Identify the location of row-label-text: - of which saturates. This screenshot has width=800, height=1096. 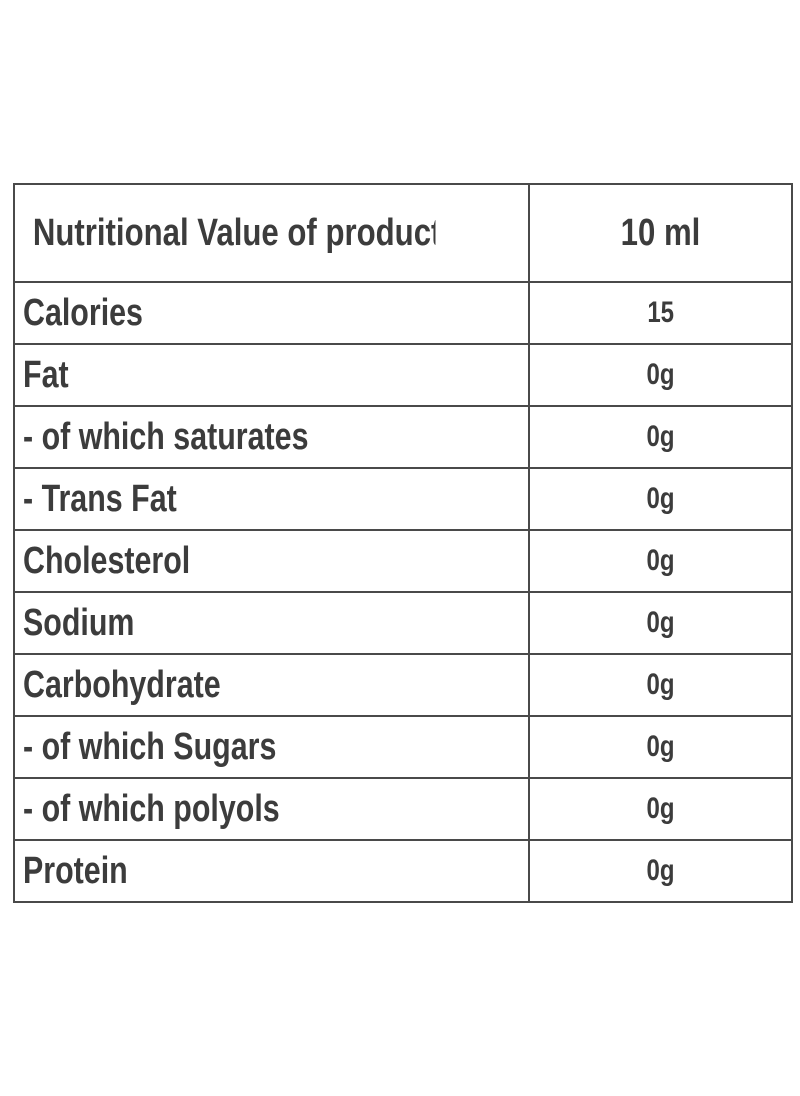
(166, 436).